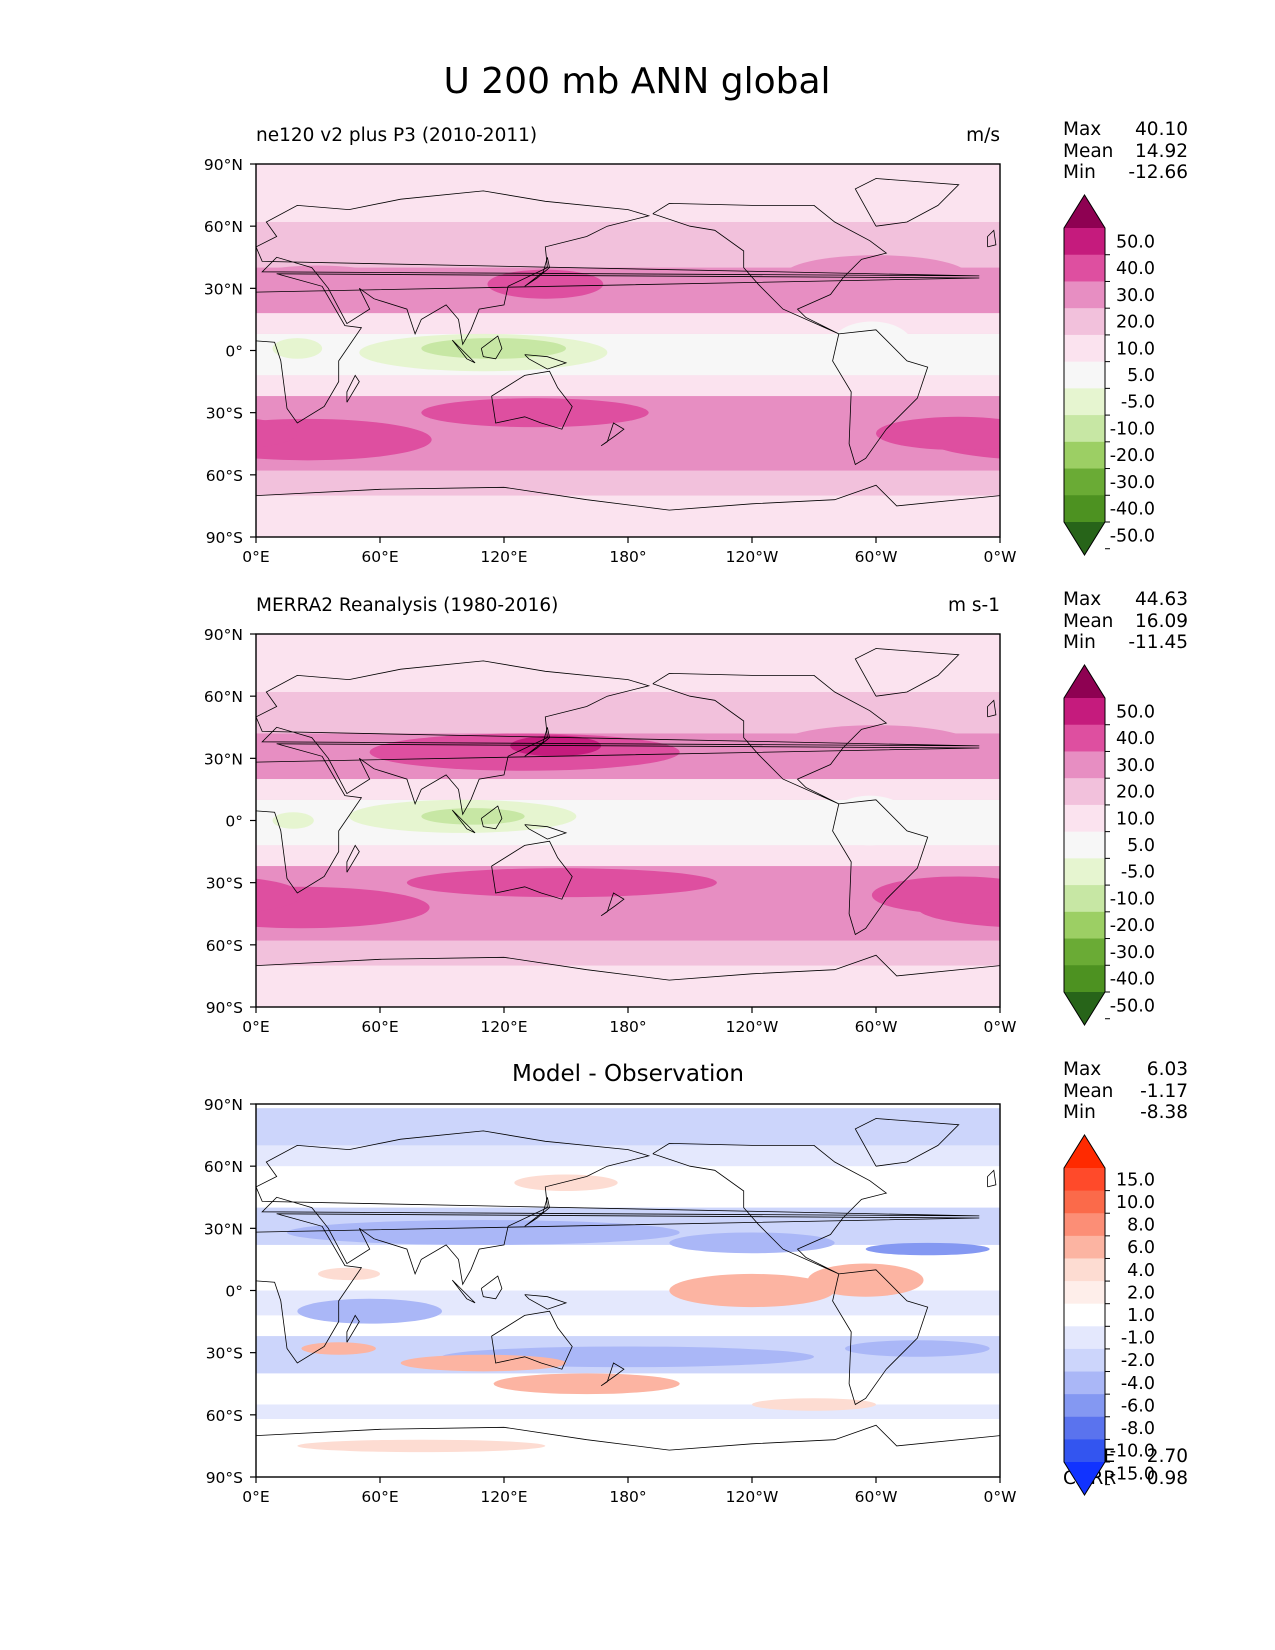  Describe the element at coordinates (1138, 1429) in the screenshot. I see `colorbar-label: -8.0` at that location.